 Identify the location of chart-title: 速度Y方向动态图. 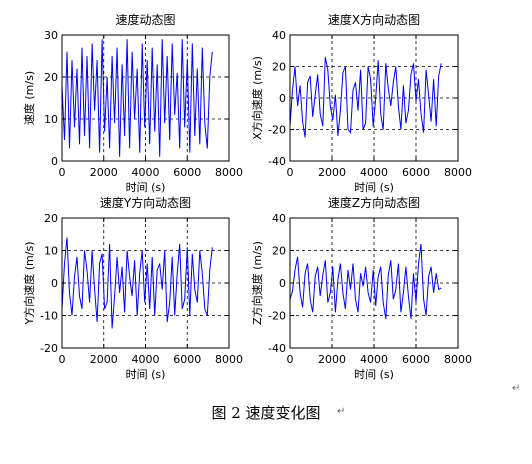
(145, 202).